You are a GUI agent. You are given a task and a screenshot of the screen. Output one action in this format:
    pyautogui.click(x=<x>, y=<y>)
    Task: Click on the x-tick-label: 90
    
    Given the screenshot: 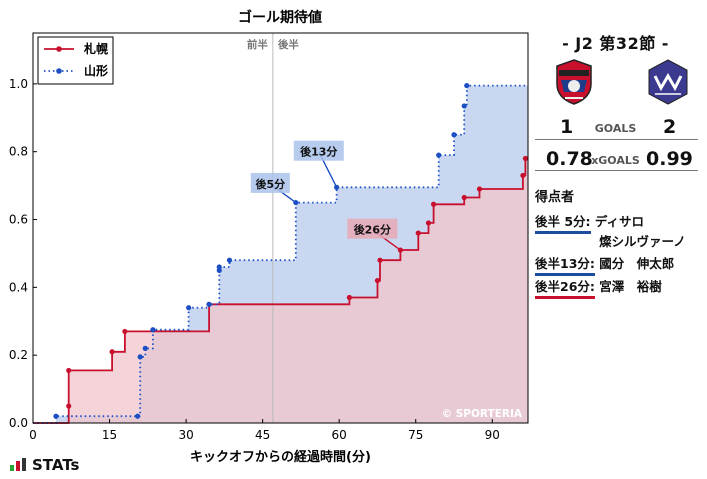 What is the action you would take?
    pyautogui.click(x=492, y=435)
    